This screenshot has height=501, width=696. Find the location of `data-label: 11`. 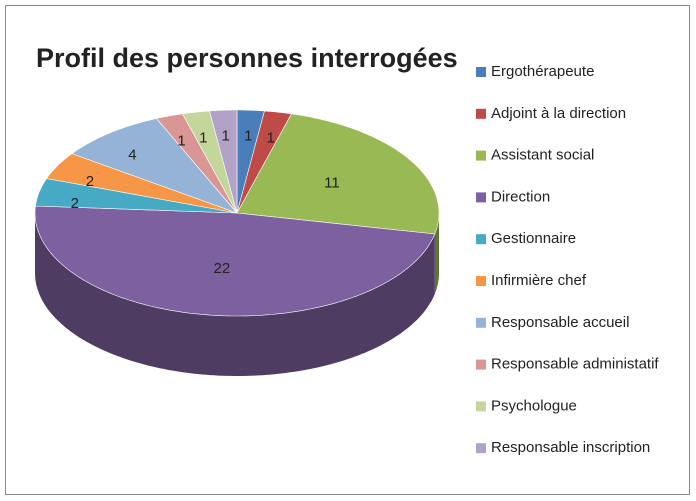

data-label: 11 is located at coordinates (332, 183).